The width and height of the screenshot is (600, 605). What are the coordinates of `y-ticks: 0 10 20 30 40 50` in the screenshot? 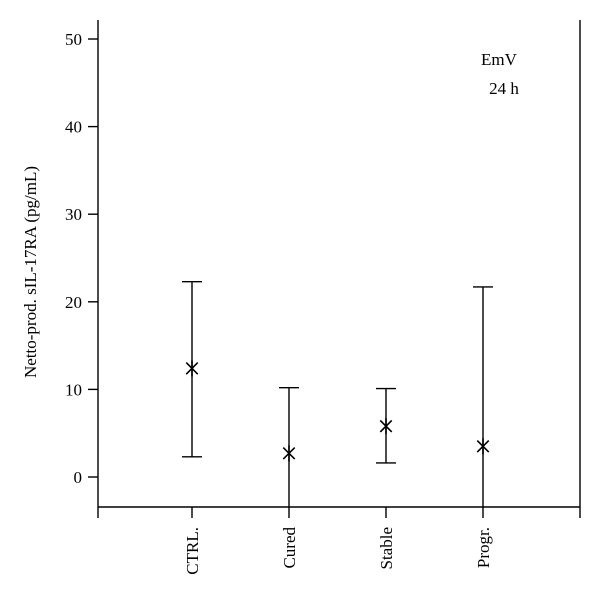 It's located at (81, 258).